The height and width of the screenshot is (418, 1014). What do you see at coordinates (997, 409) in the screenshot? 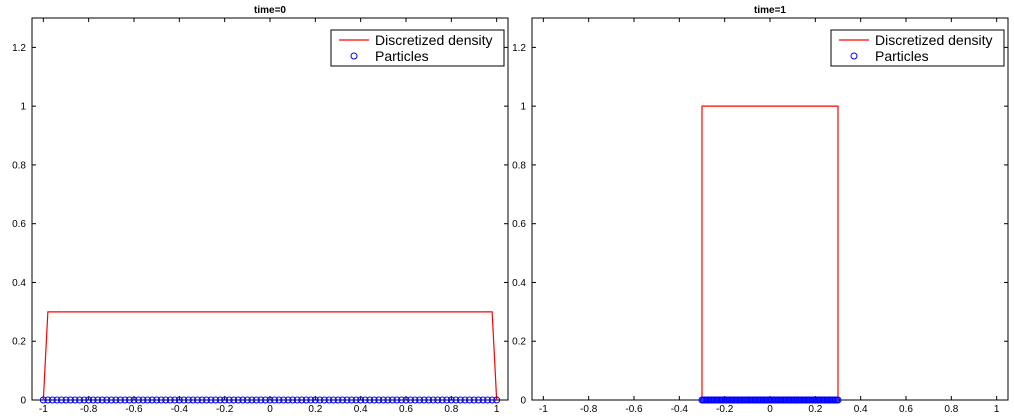
I see `x-tick-label: 1` at bounding box center [997, 409].